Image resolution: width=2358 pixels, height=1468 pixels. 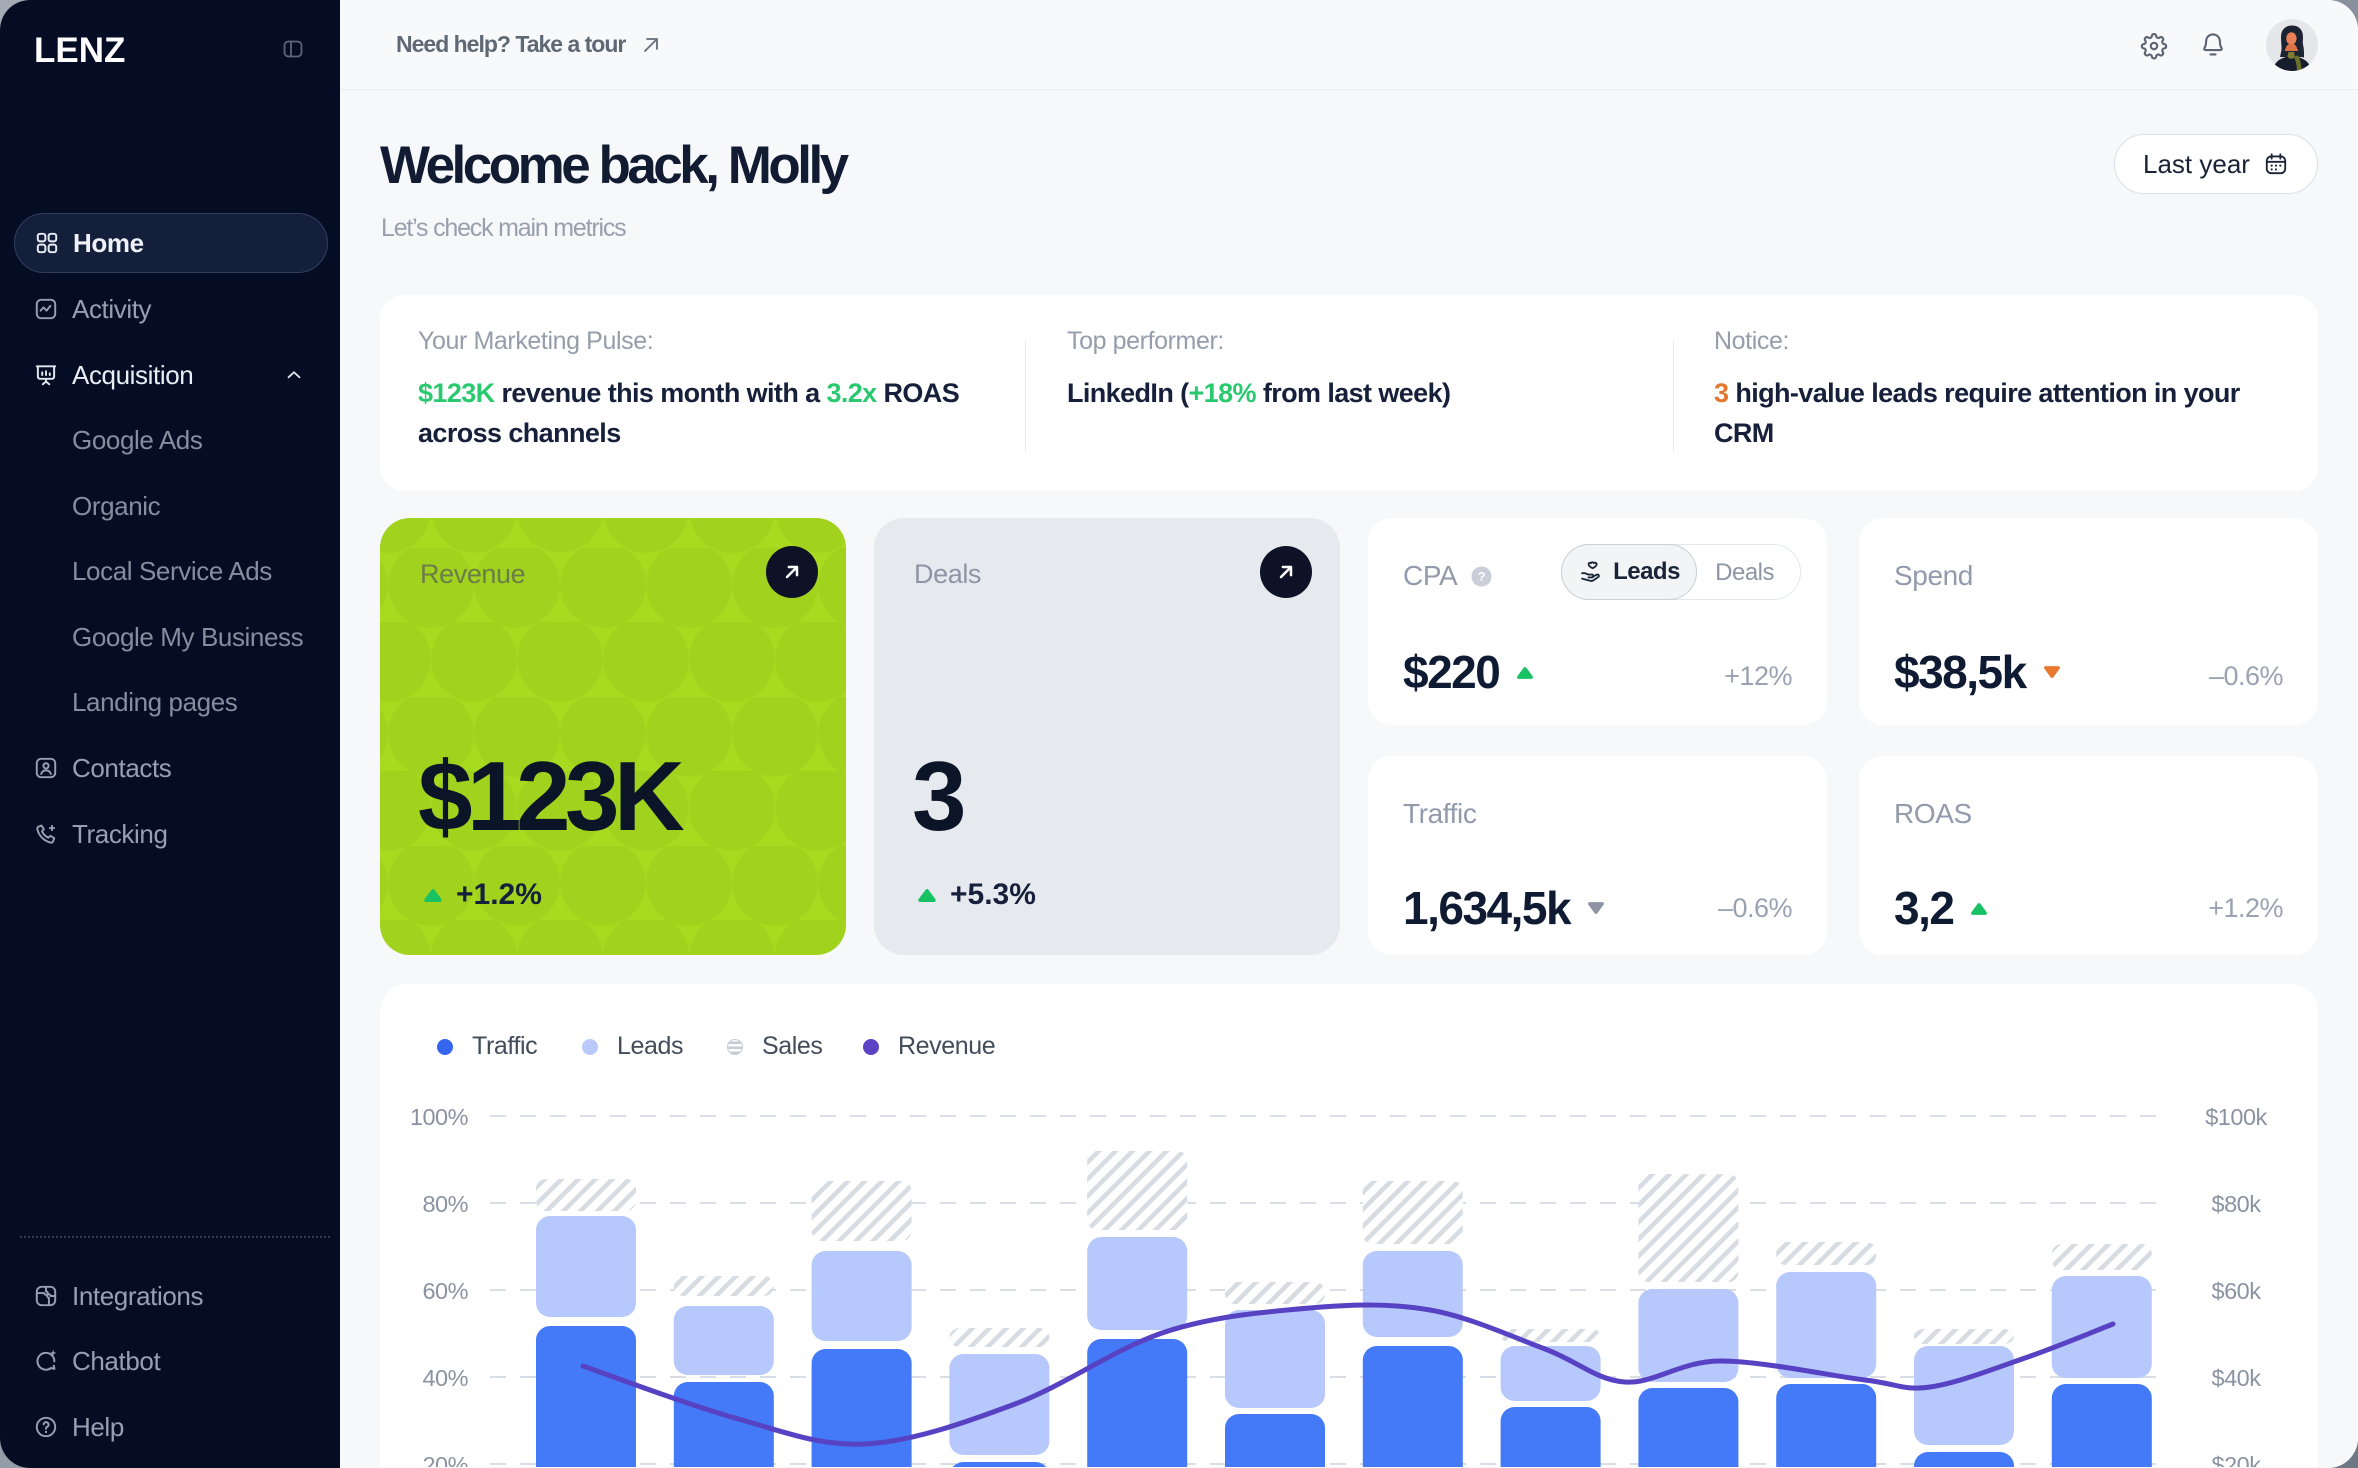 I want to click on svg-text: $20k, so click(x=2237, y=1459).